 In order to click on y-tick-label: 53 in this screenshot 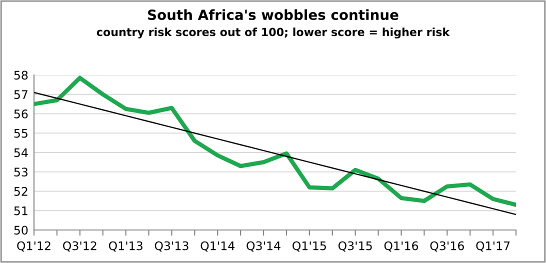, I will do `click(21, 172)`.